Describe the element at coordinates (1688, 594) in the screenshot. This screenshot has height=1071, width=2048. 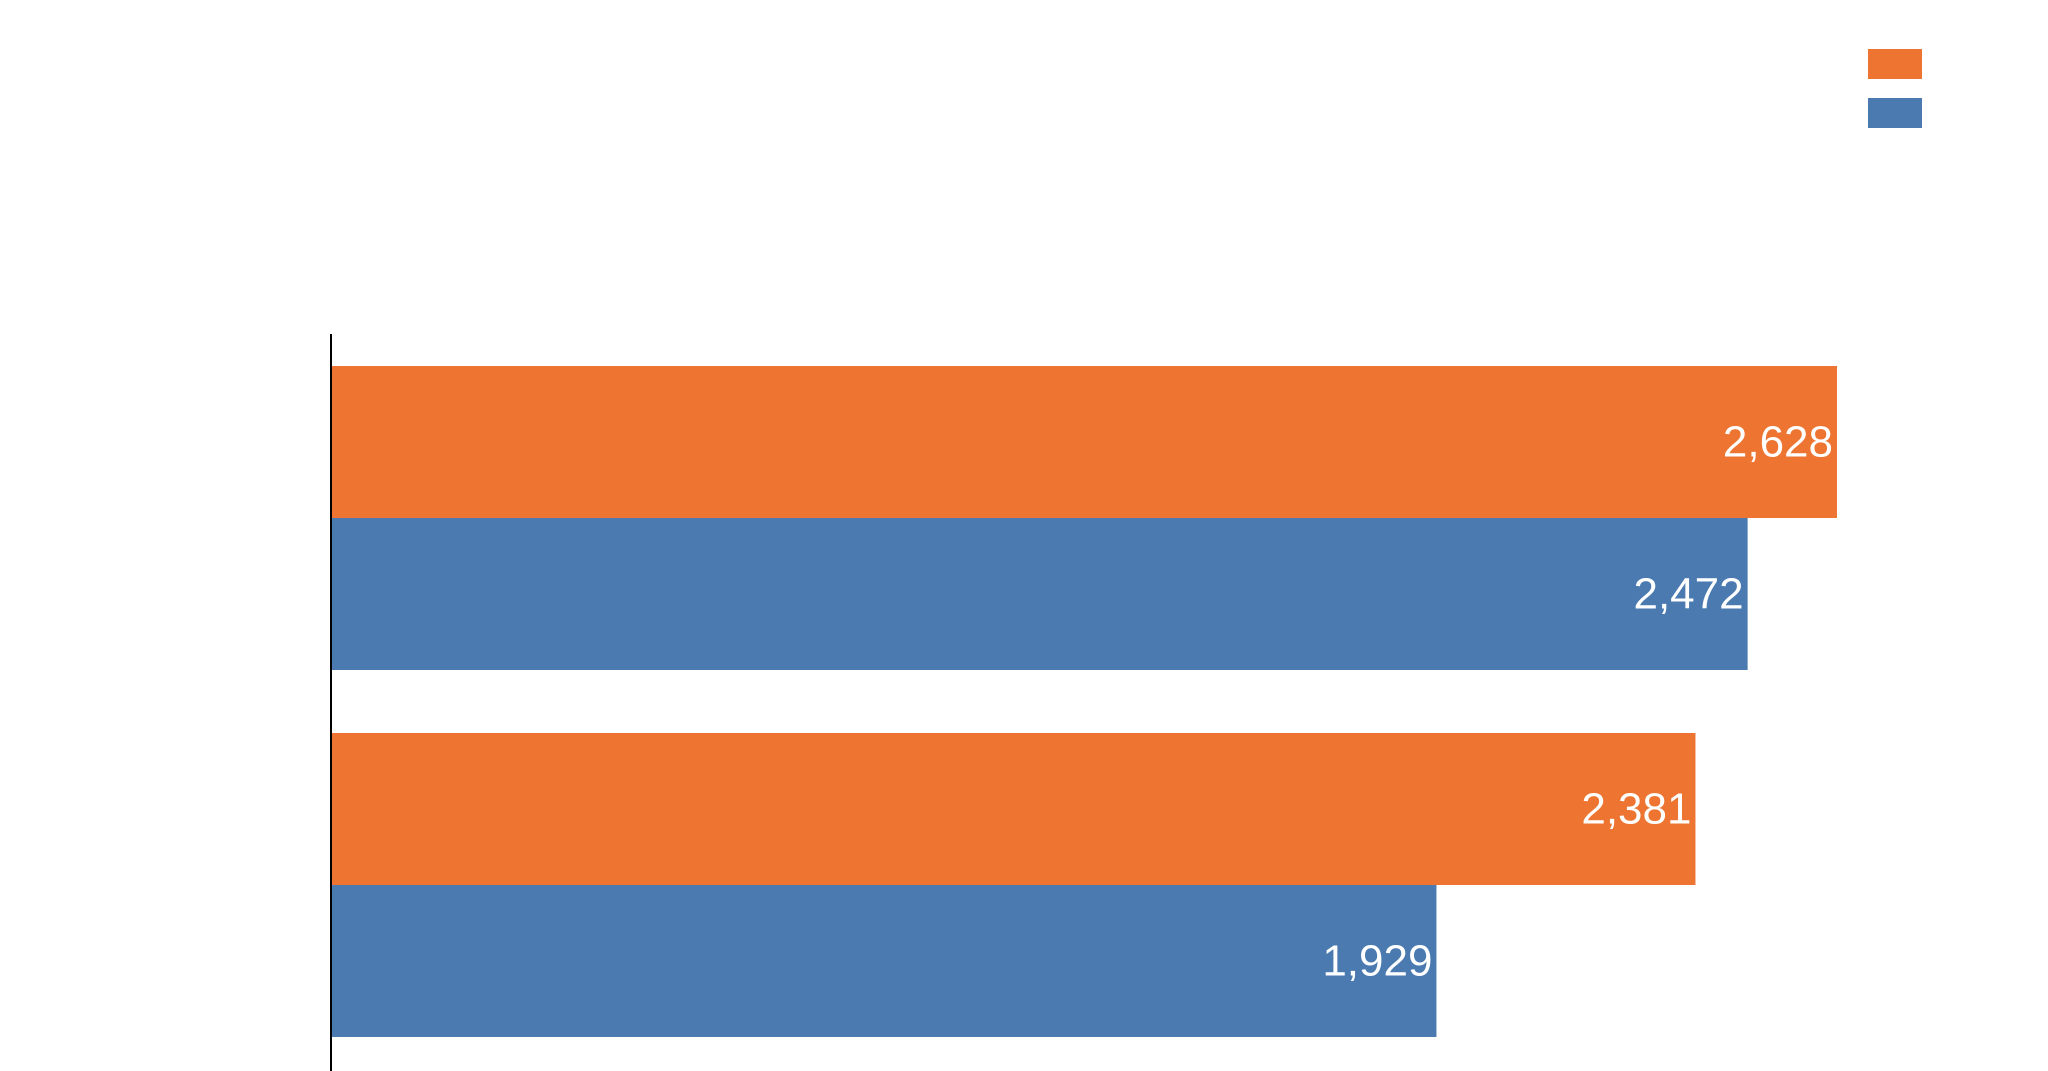
I see `data-label-series-2-category-1: 2,472` at that location.